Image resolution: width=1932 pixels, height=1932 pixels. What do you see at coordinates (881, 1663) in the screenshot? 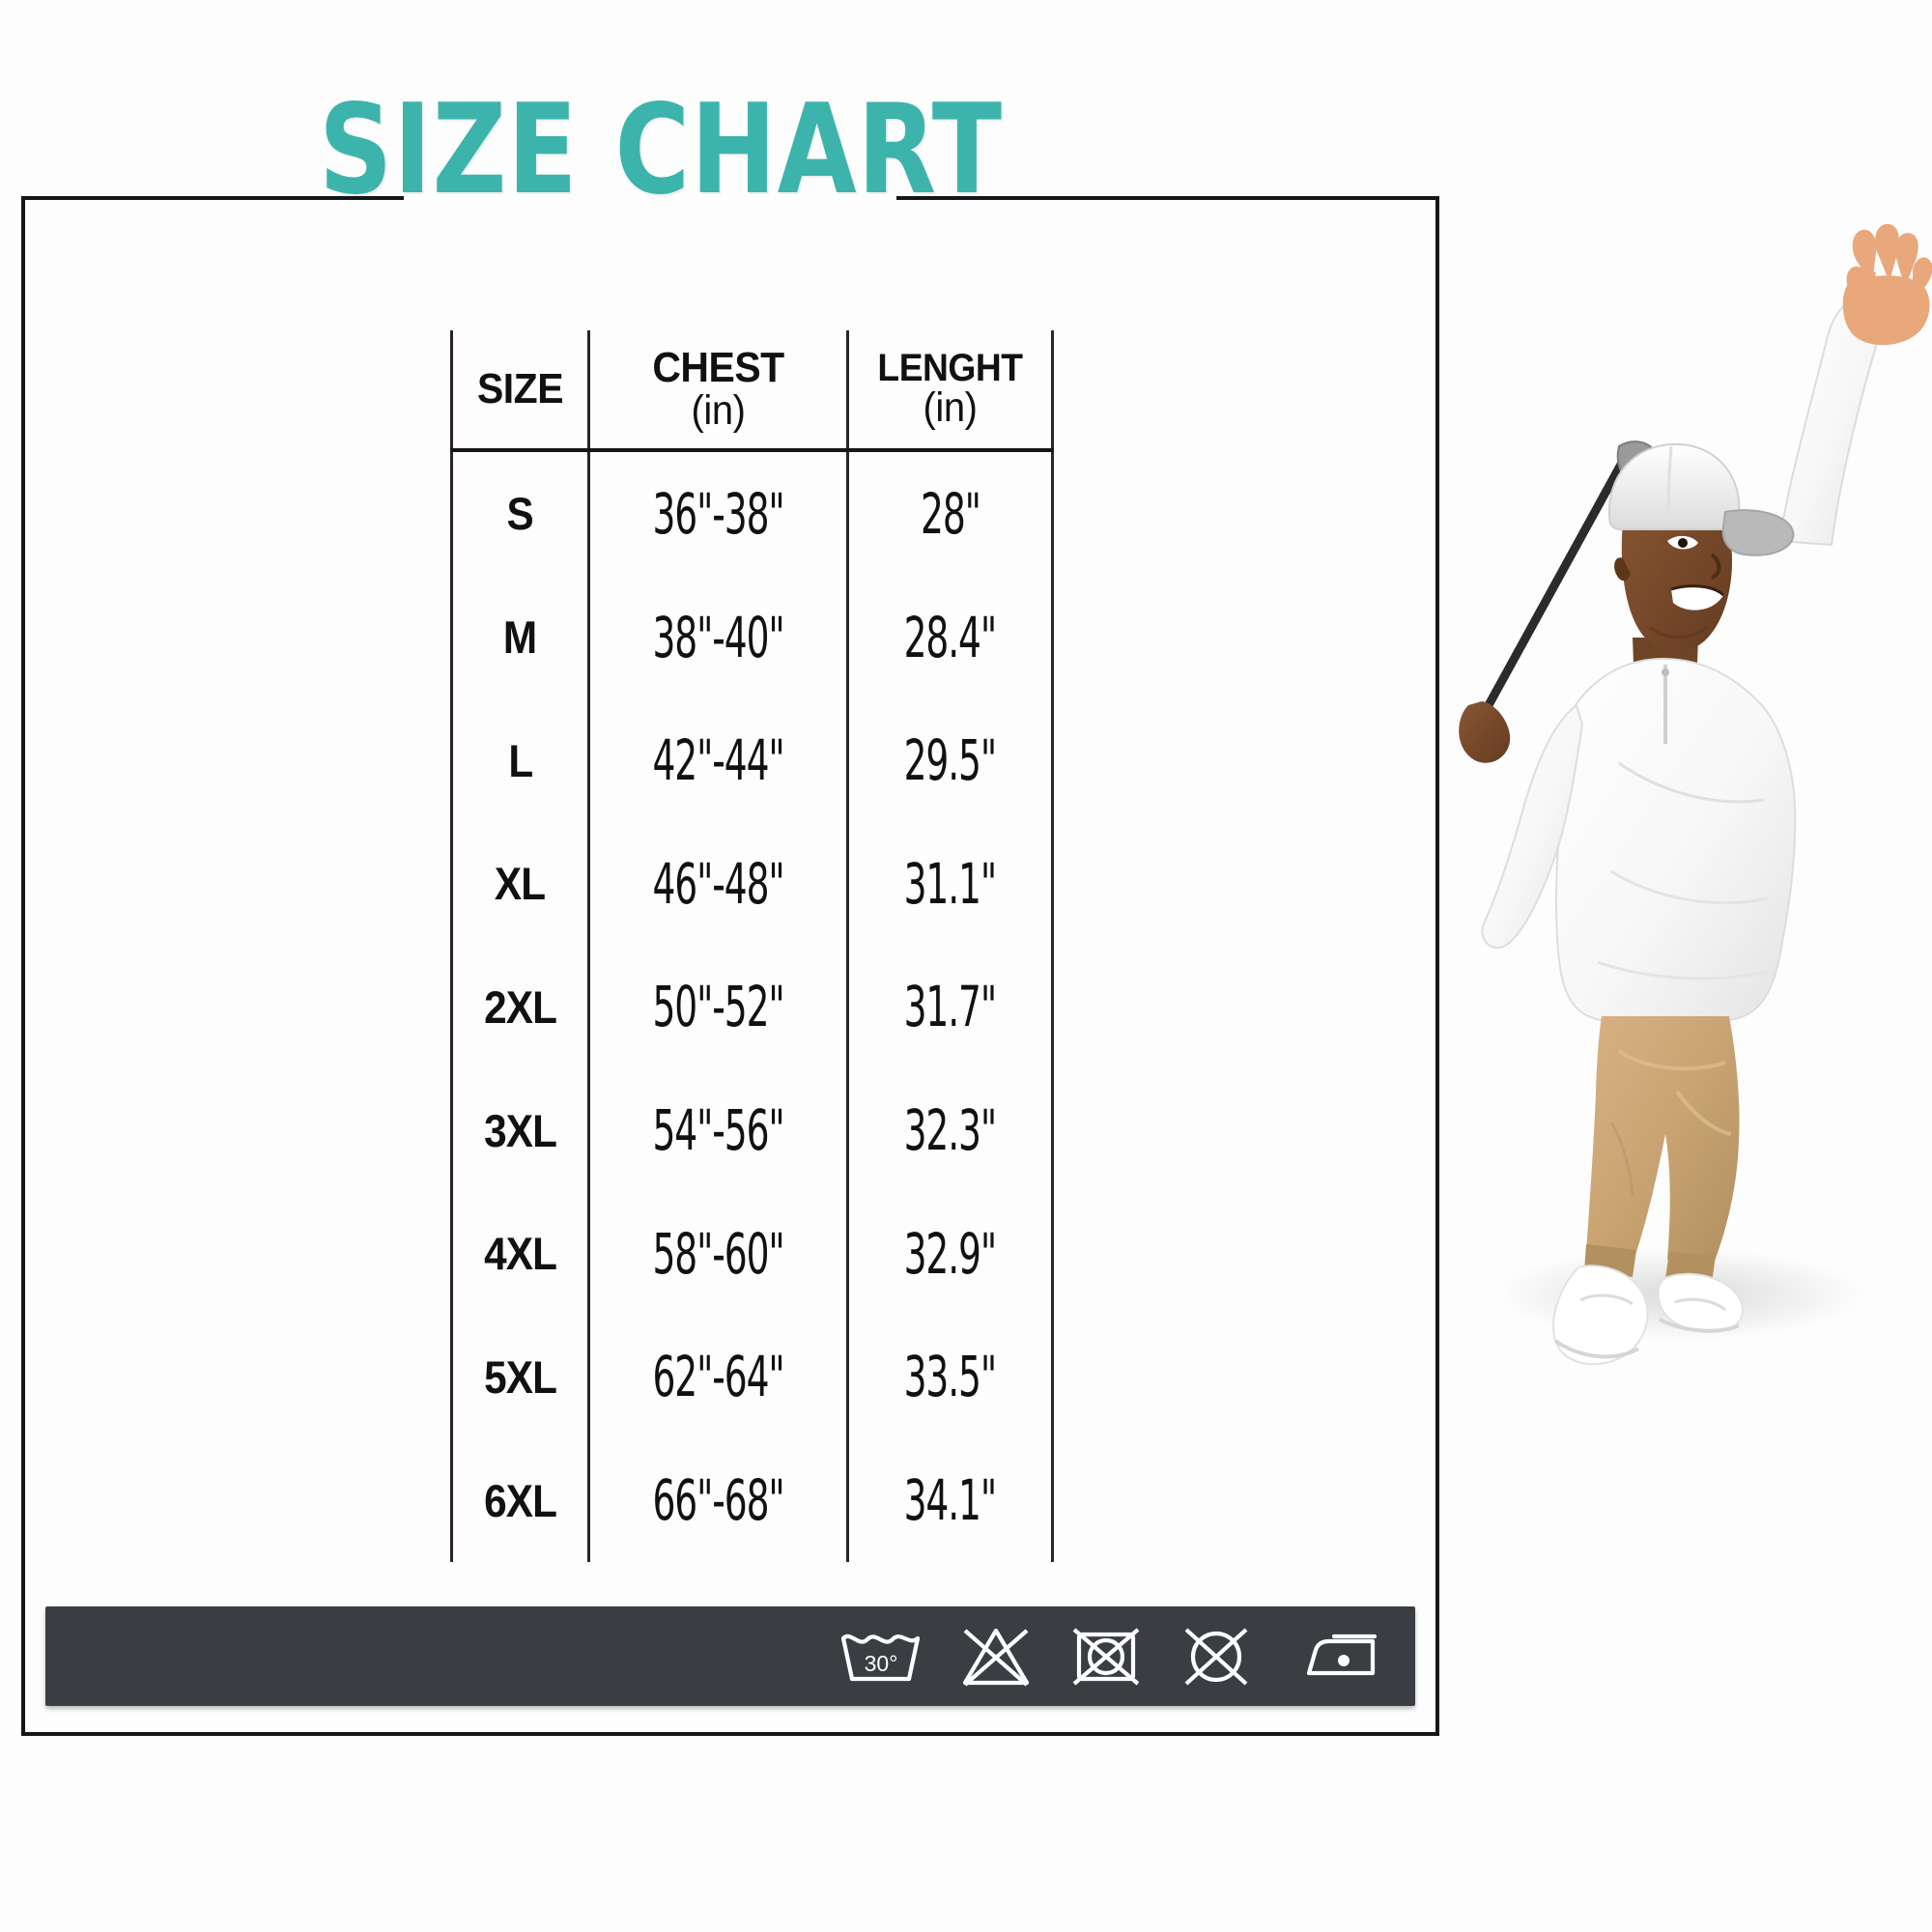
I see `svg-text: 30°` at bounding box center [881, 1663].